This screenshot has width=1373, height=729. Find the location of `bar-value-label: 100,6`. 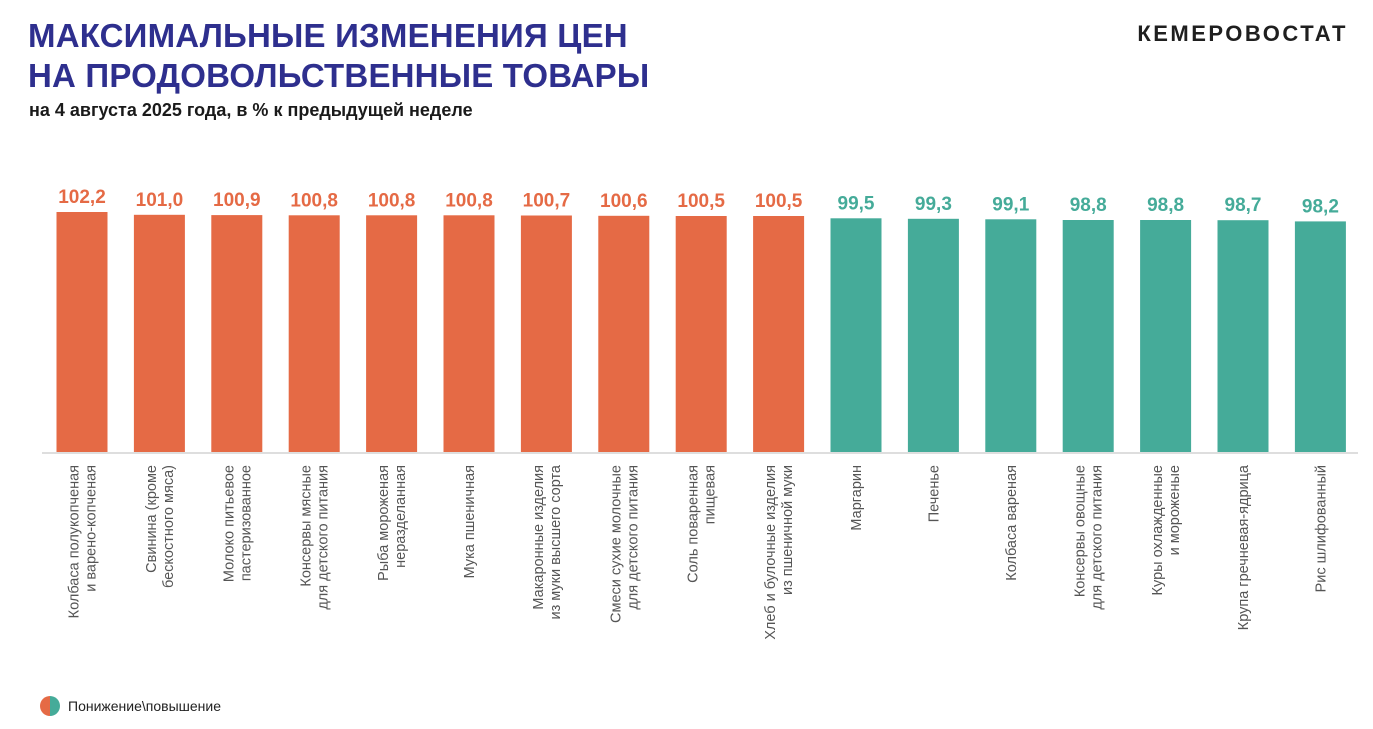

bar-value-label: 100,6 is located at coordinates (624, 201).